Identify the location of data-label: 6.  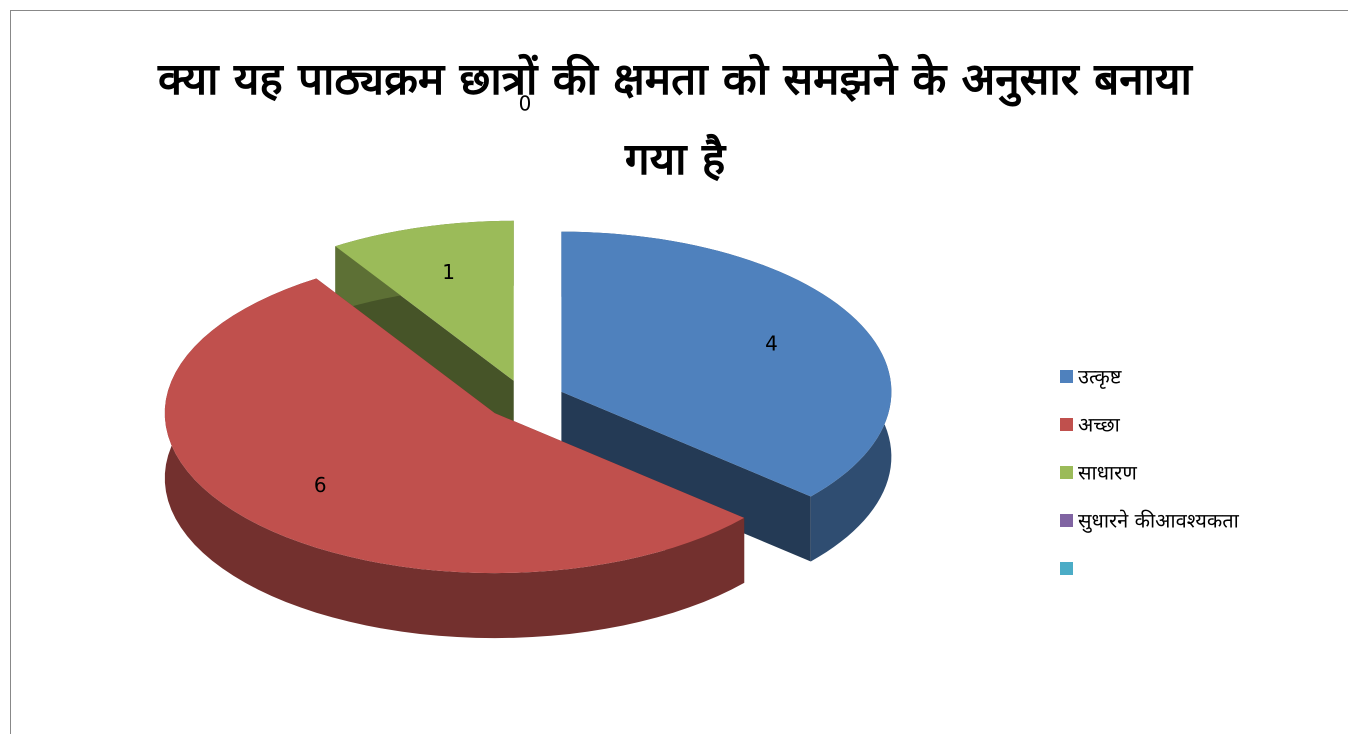
(320, 485).